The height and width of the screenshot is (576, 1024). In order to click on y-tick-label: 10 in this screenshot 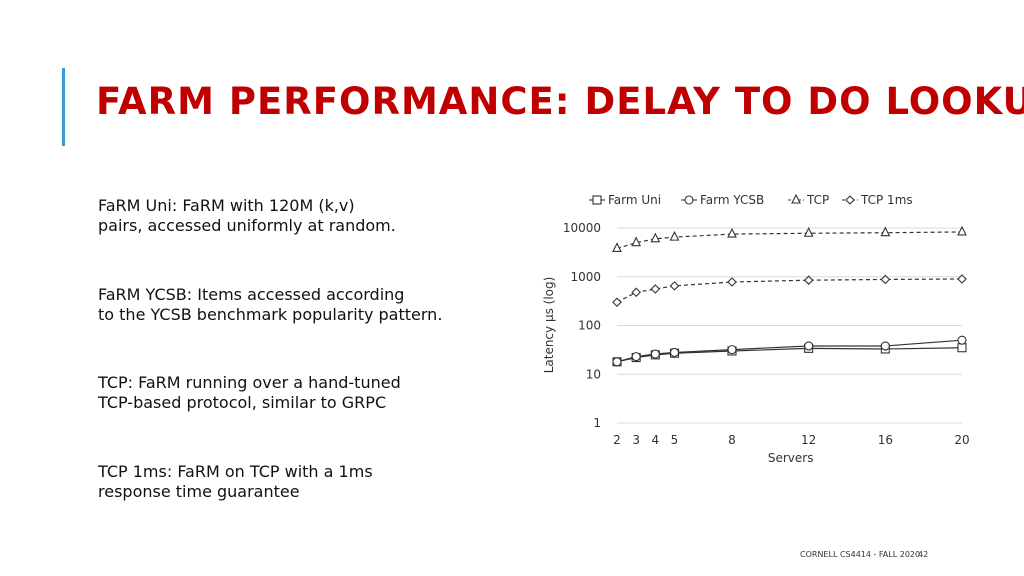, I will do `click(593, 374)`.